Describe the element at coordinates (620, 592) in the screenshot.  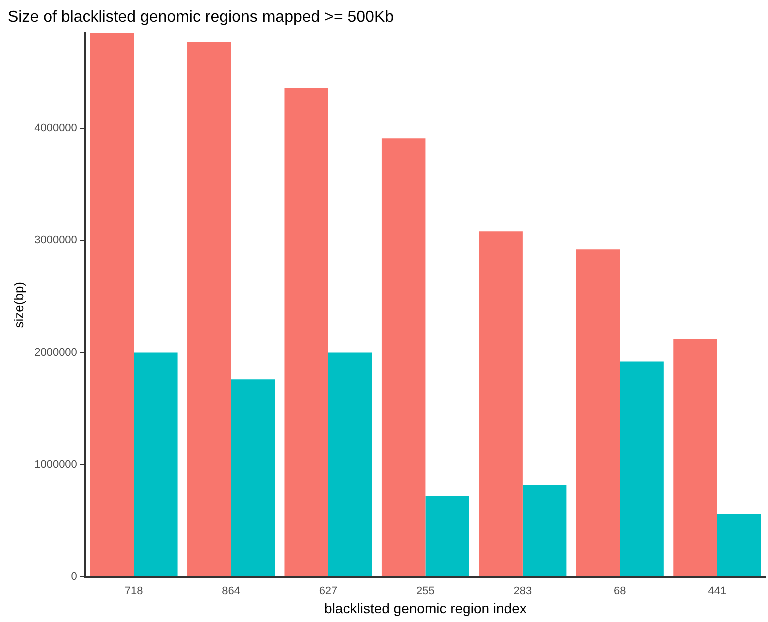
I see `x-tick-label: 68` at that location.